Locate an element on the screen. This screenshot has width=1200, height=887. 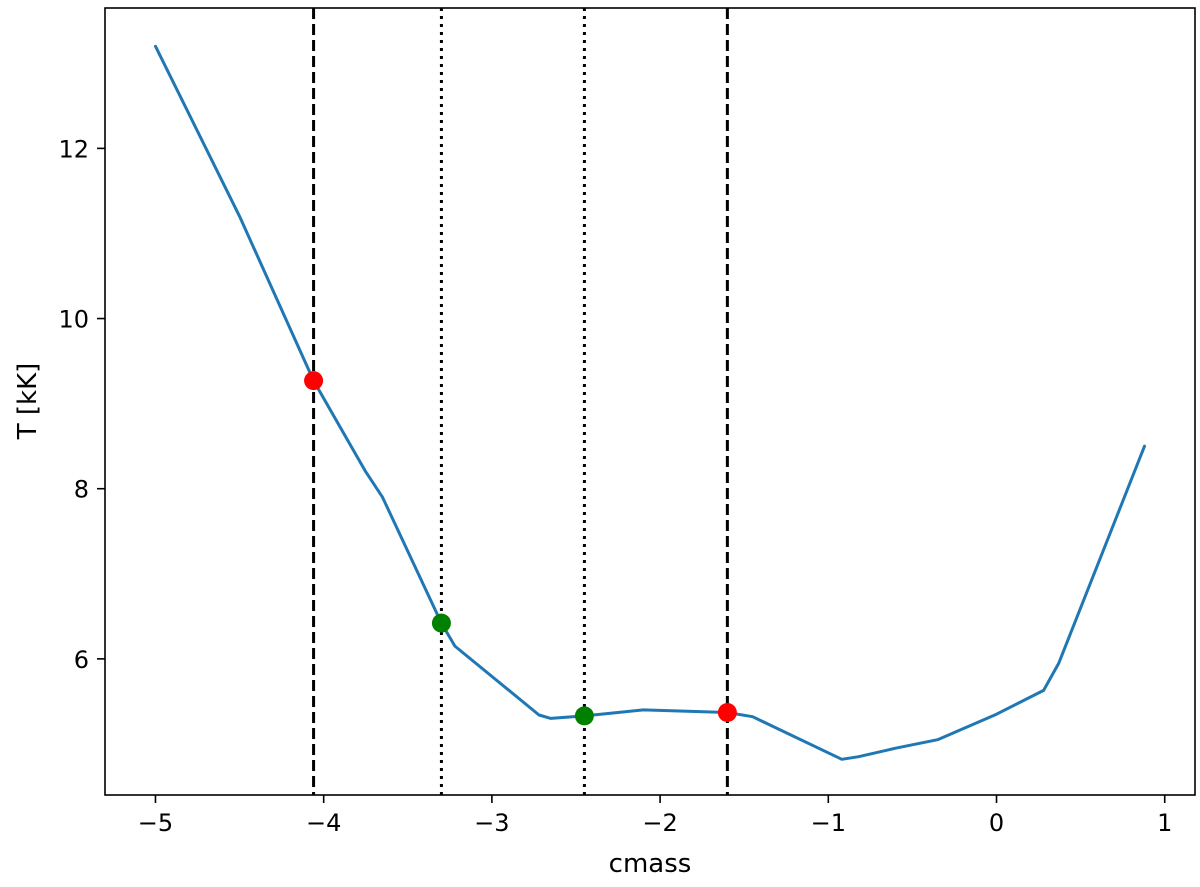
x-tick-label-6: 1 is located at coordinates (1164, 823).